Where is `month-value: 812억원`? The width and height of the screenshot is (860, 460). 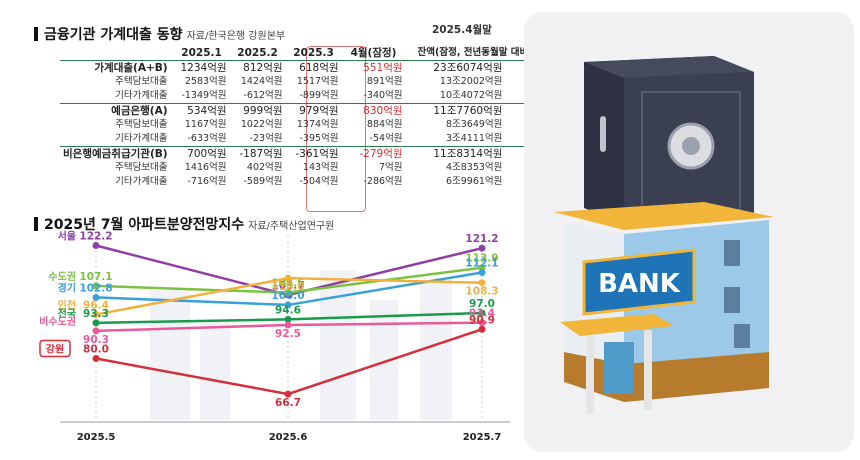
month-value: 812억원 is located at coordinates (257, 67).